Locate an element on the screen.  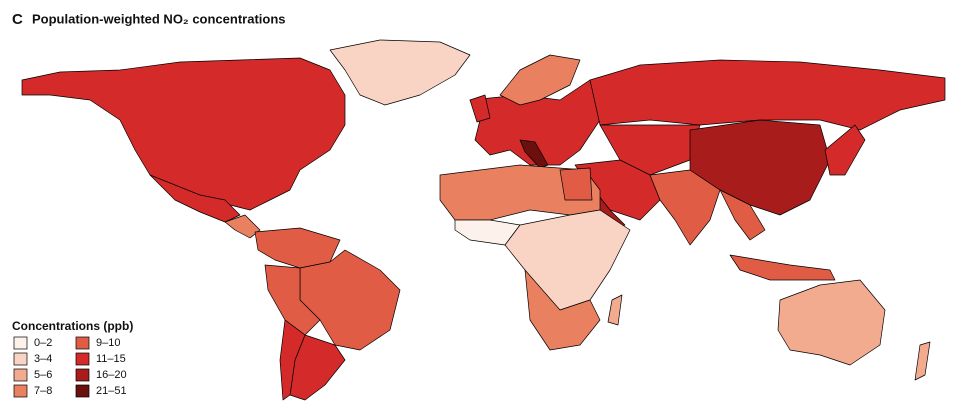
brazil is located at coordinates (350, 300).